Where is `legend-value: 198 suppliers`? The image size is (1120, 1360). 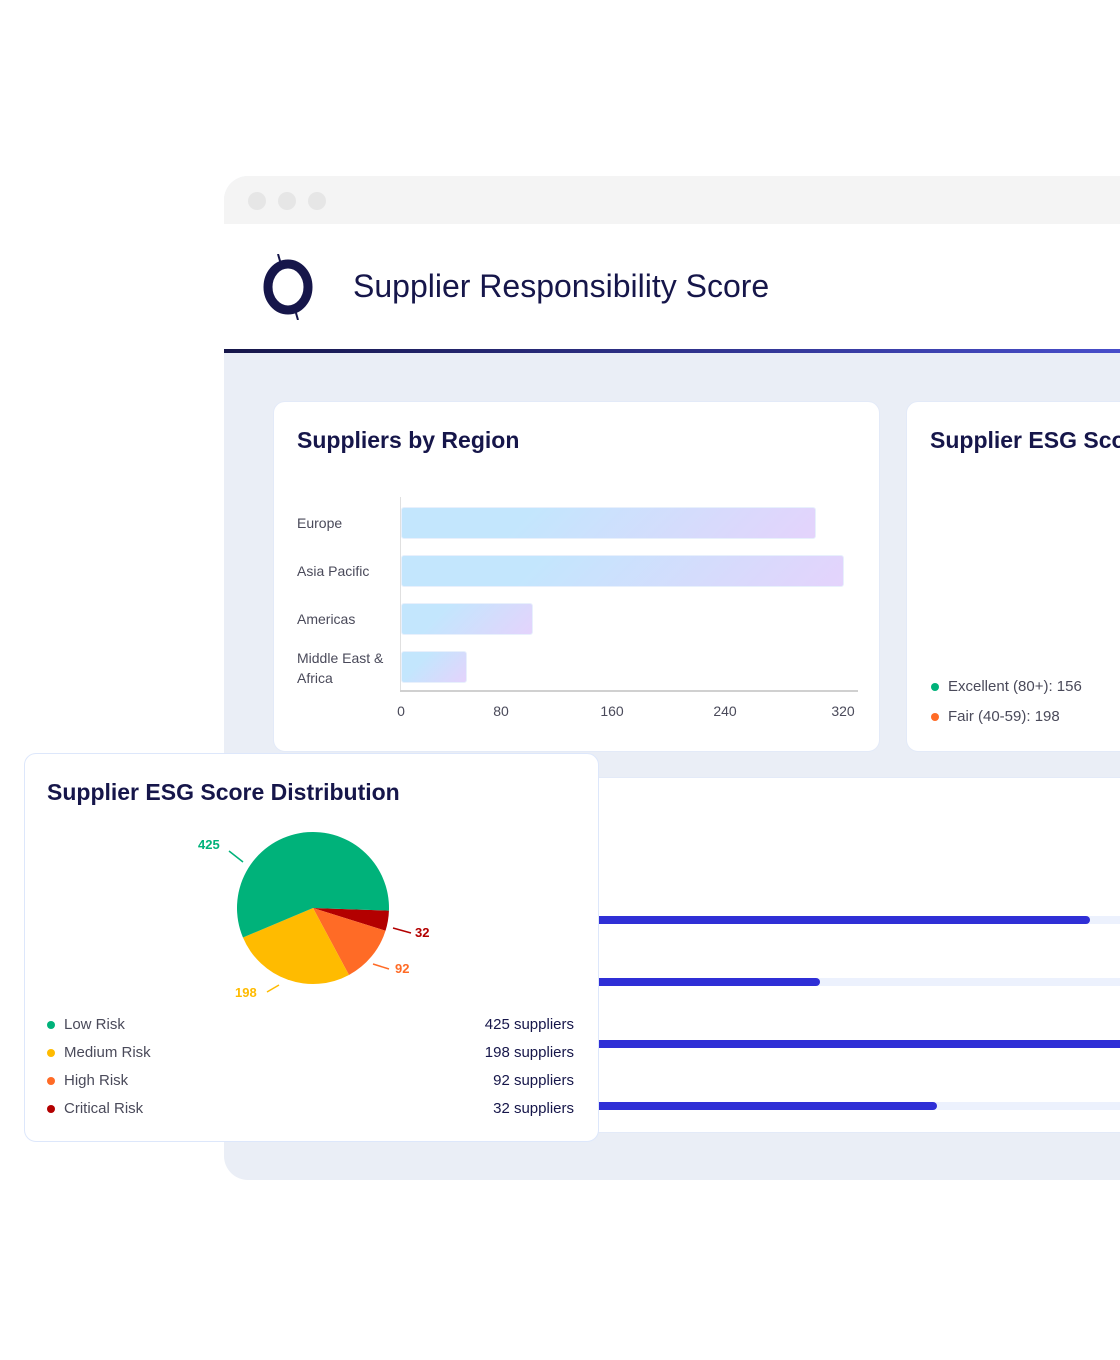 legend-value: 198 suppliers is located at coordinates (529, 1052).